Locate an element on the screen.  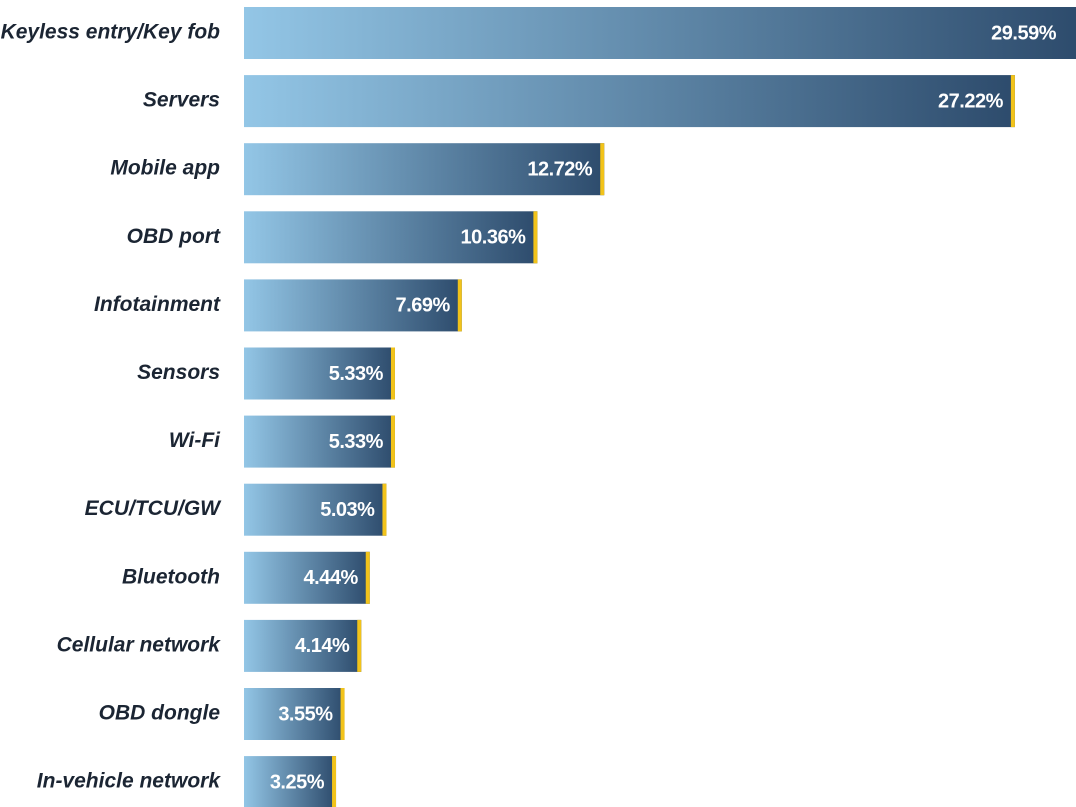
value-label: 27.22% is located at coordinates (971, 101).